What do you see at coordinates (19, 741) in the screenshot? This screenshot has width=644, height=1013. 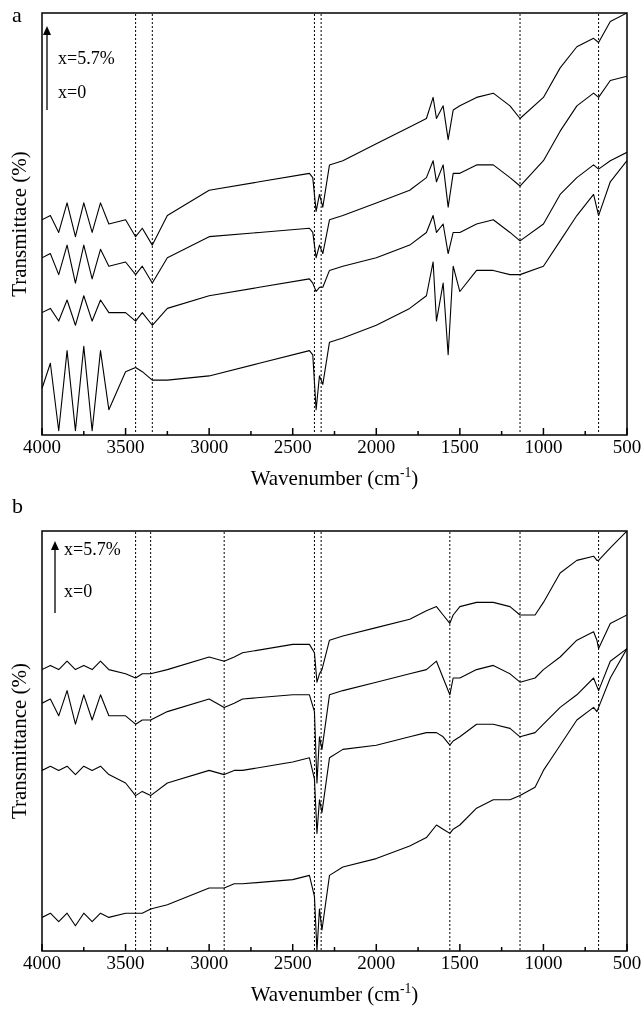 I see `y-axis-title: Transmittance (%)` at bounding box center [19, 741].